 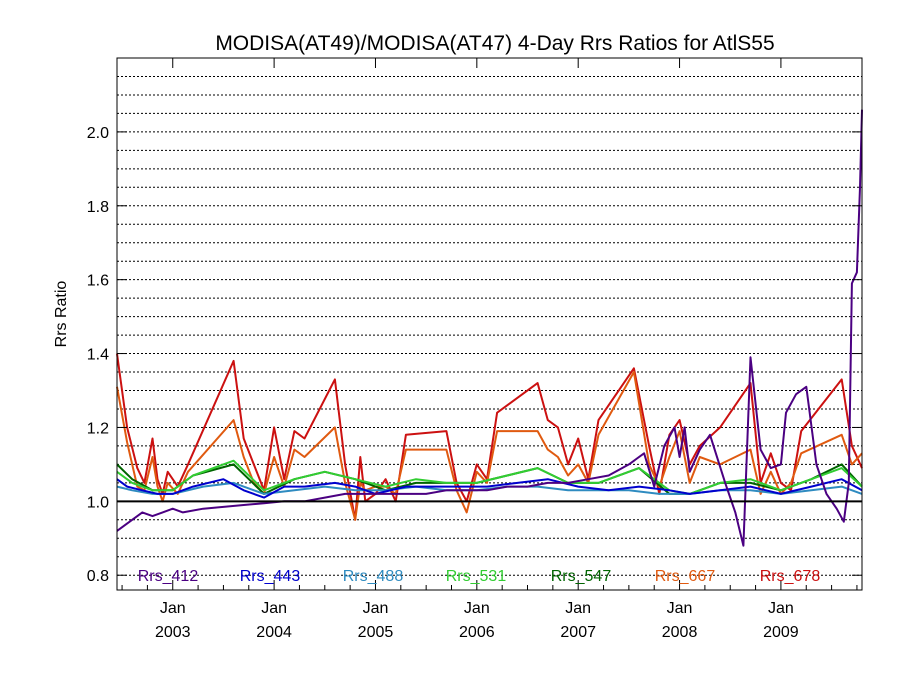 What do you see at coordinates (373, 576) in the screenshot?
I see `legend-item-rrs-488: Rrs_488` at bounding box center [373, 576].